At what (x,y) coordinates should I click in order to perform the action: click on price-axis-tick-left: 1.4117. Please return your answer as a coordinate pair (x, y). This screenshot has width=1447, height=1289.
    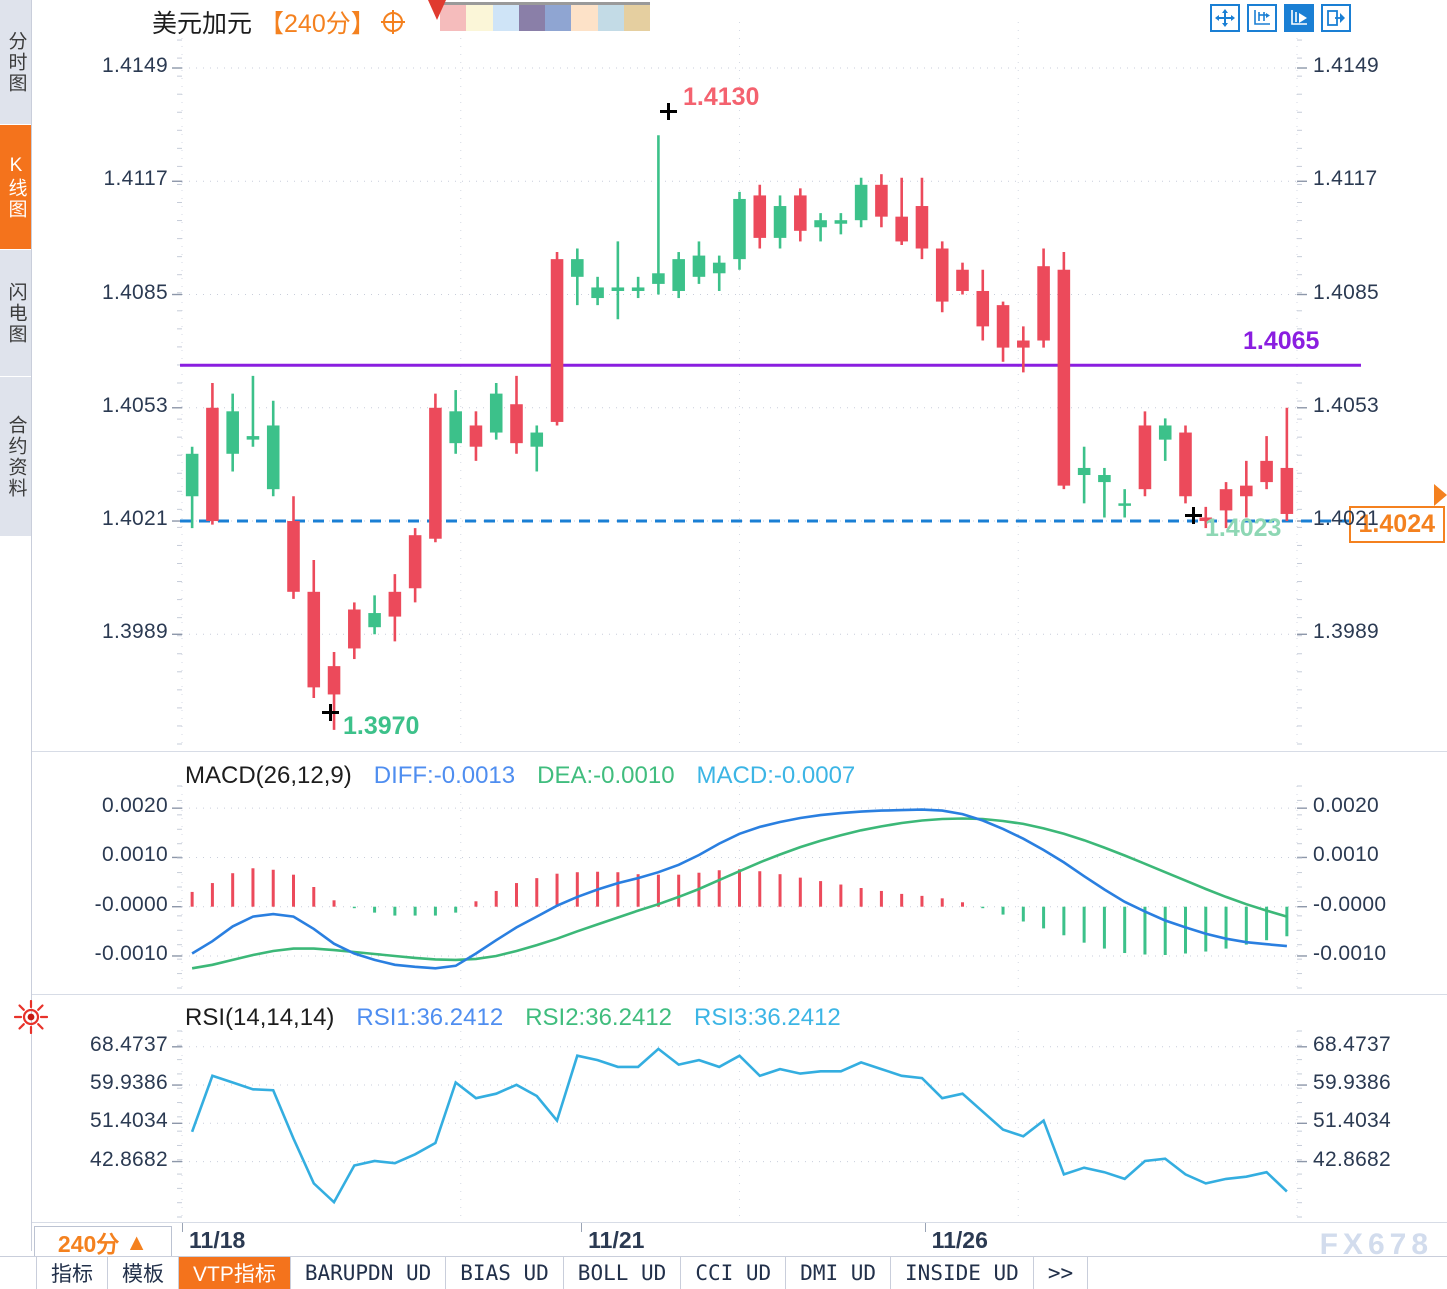
    Looking at the image, I should click on (135, 179).